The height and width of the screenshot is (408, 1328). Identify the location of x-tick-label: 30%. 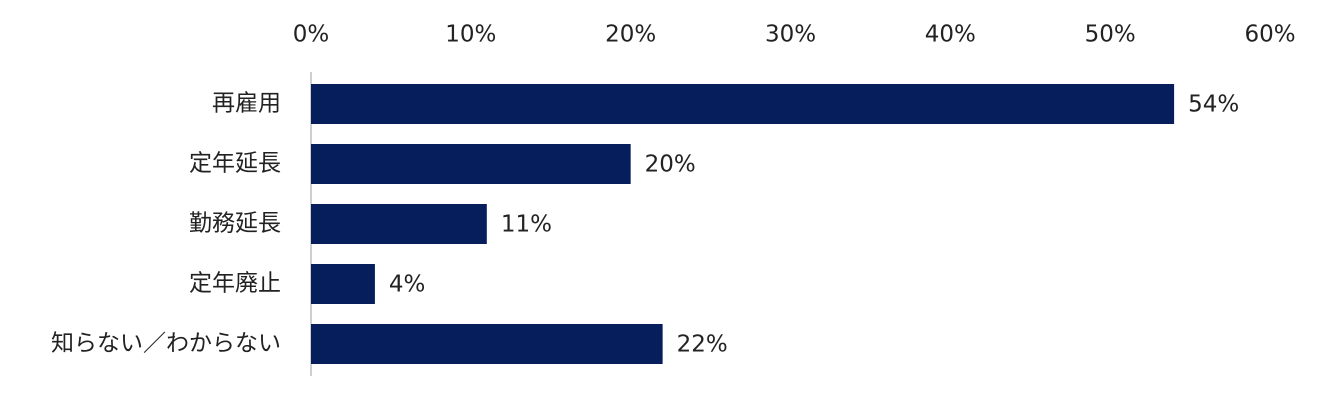
(790, 35).